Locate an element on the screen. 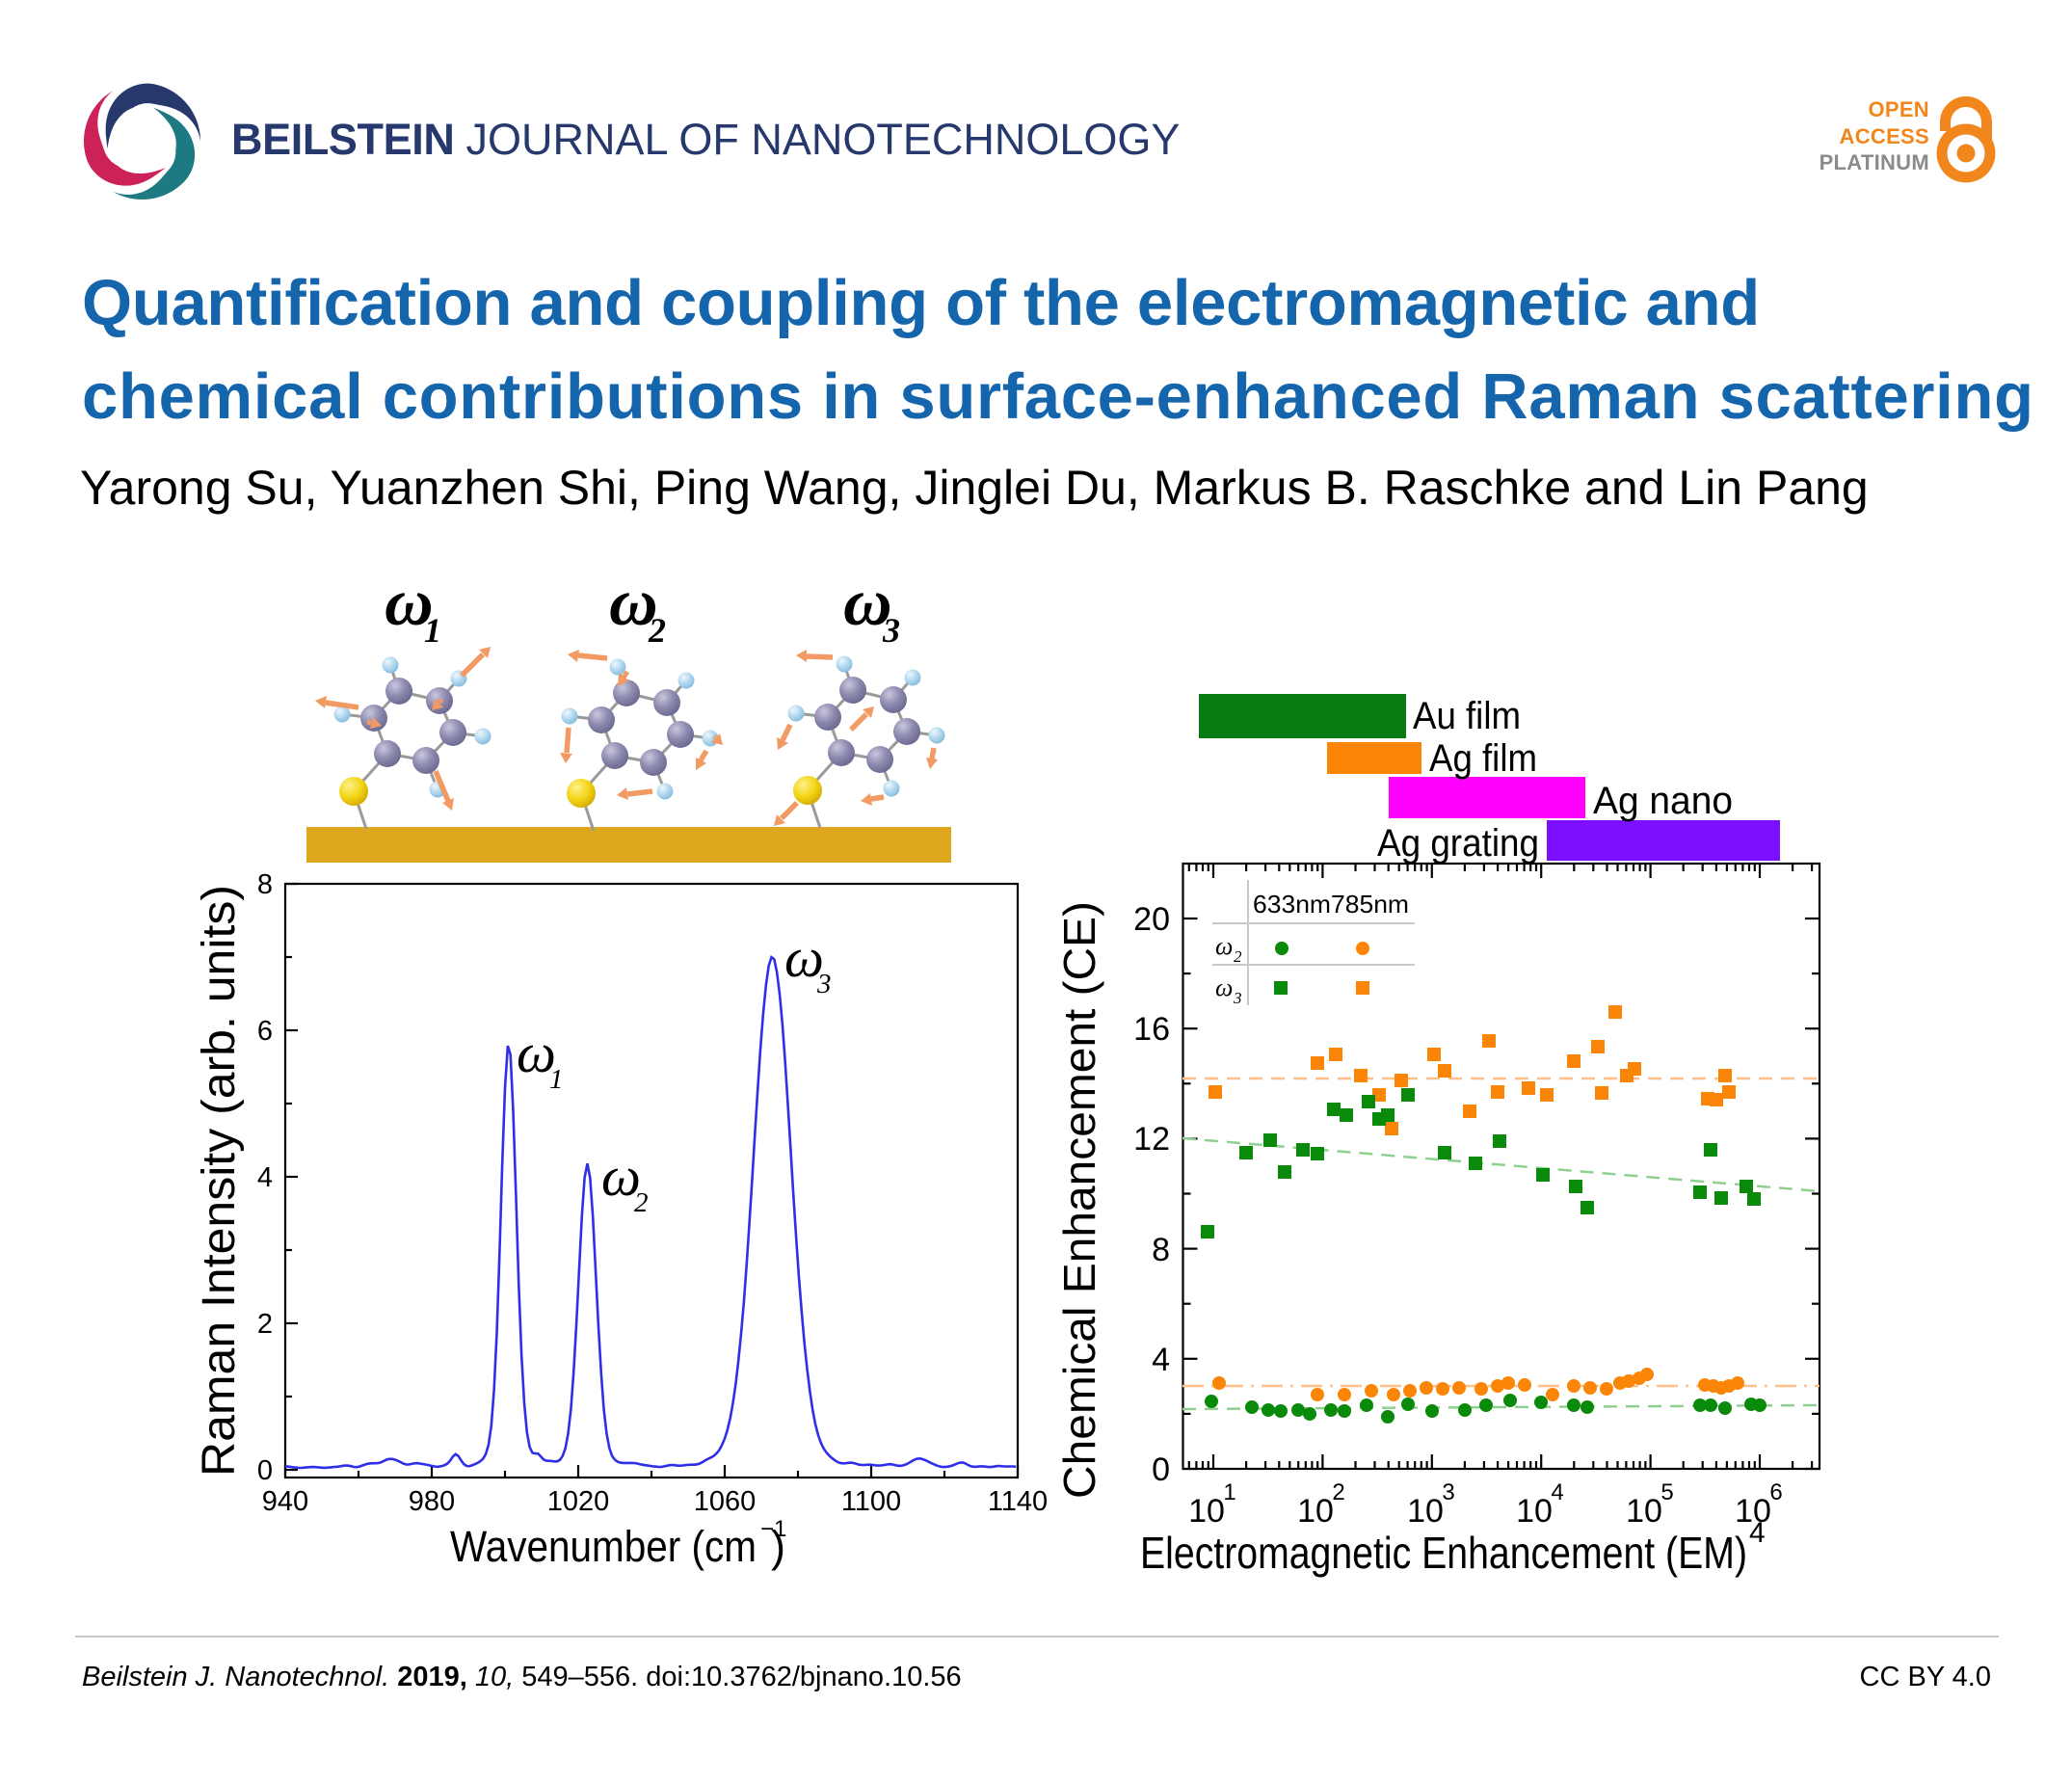  svg-text: Raman Intensity (arb. units) is located at coordinates (219, 1181).